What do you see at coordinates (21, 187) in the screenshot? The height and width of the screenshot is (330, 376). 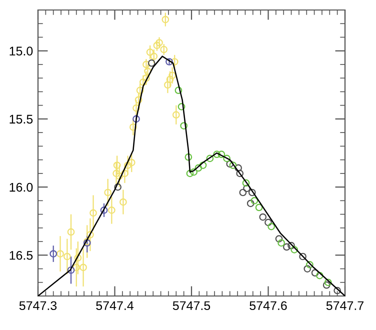 I see `y-tick-label: 16.0` at bounding box center [21, 187].